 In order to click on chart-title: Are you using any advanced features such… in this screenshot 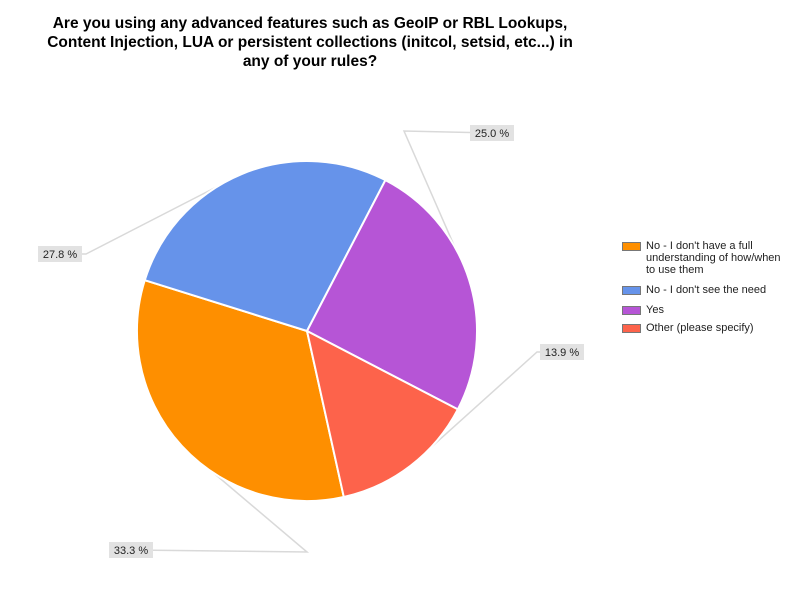, I will do `click(310, 42)`.